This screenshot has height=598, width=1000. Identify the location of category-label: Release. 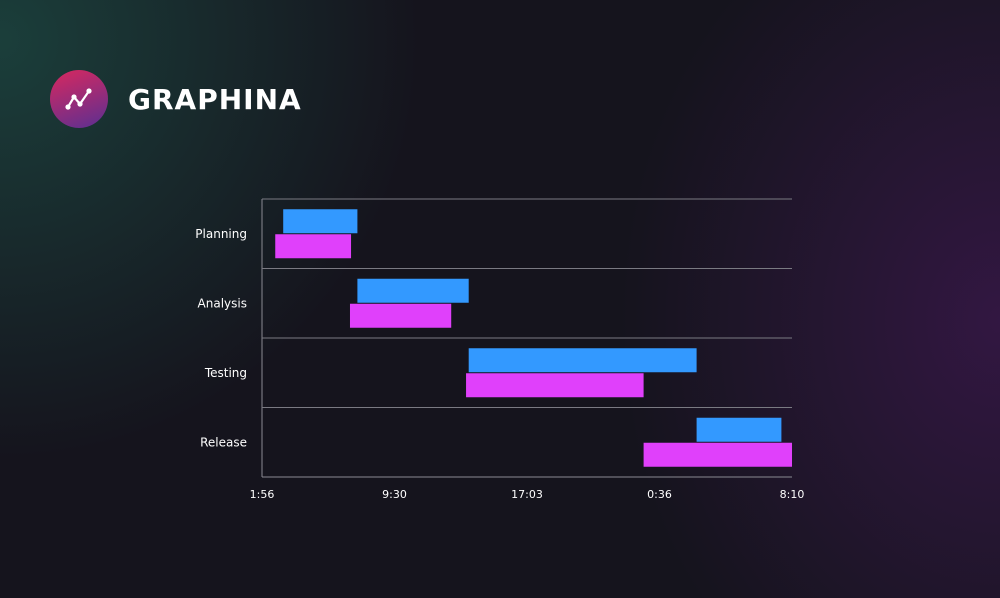
(223, 442).